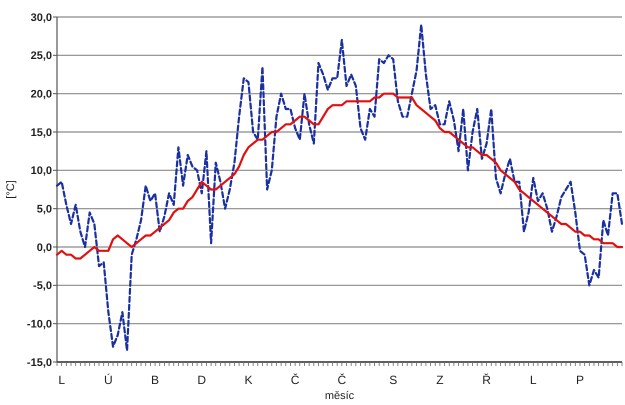 This screenshot has height=405, width=625. Describe the element at coordinates (41, 94) in the screenshot. I see `y-tick-label: 20,0` at that location.